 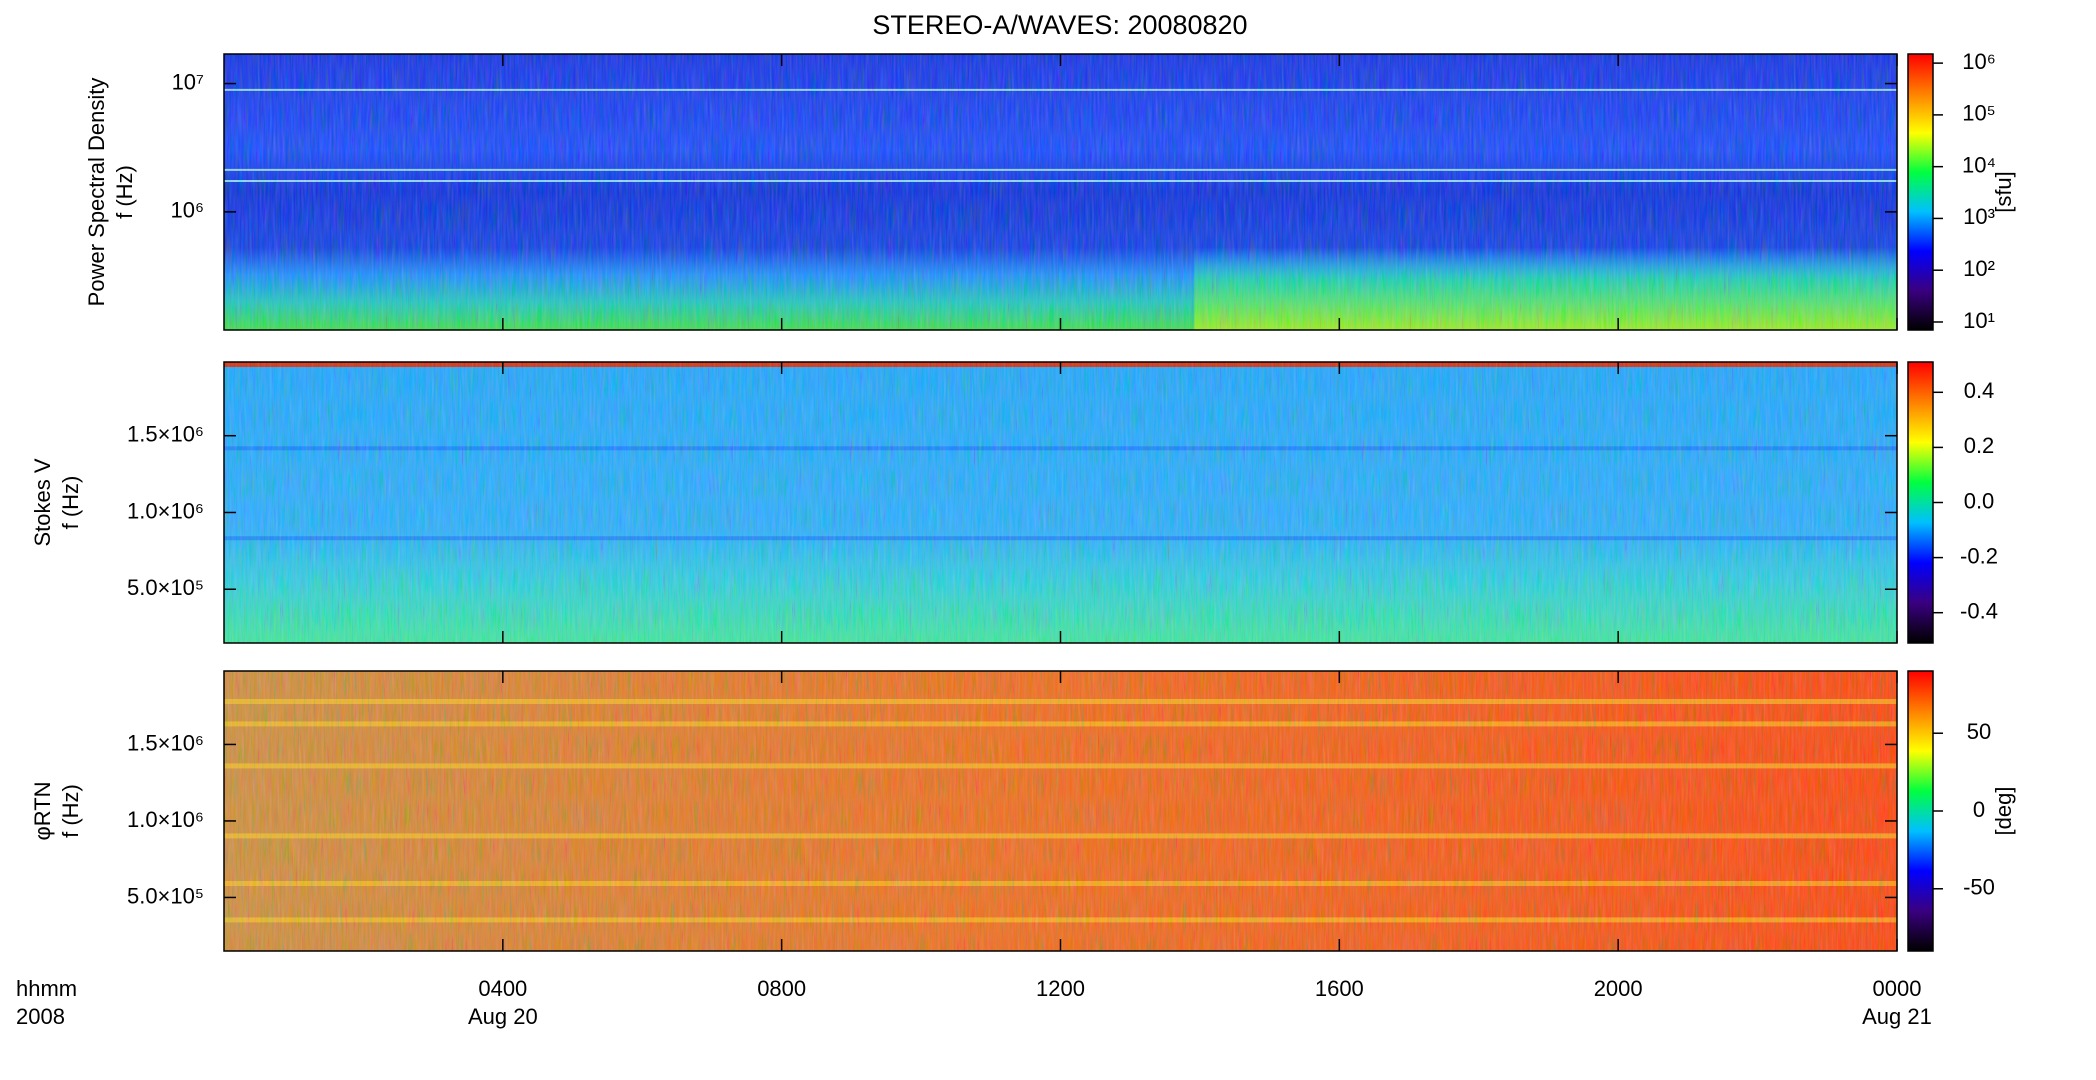 I want to click on chart-title: STEREO-A/WAVES: 20080820, so click(x=1059, y=25).